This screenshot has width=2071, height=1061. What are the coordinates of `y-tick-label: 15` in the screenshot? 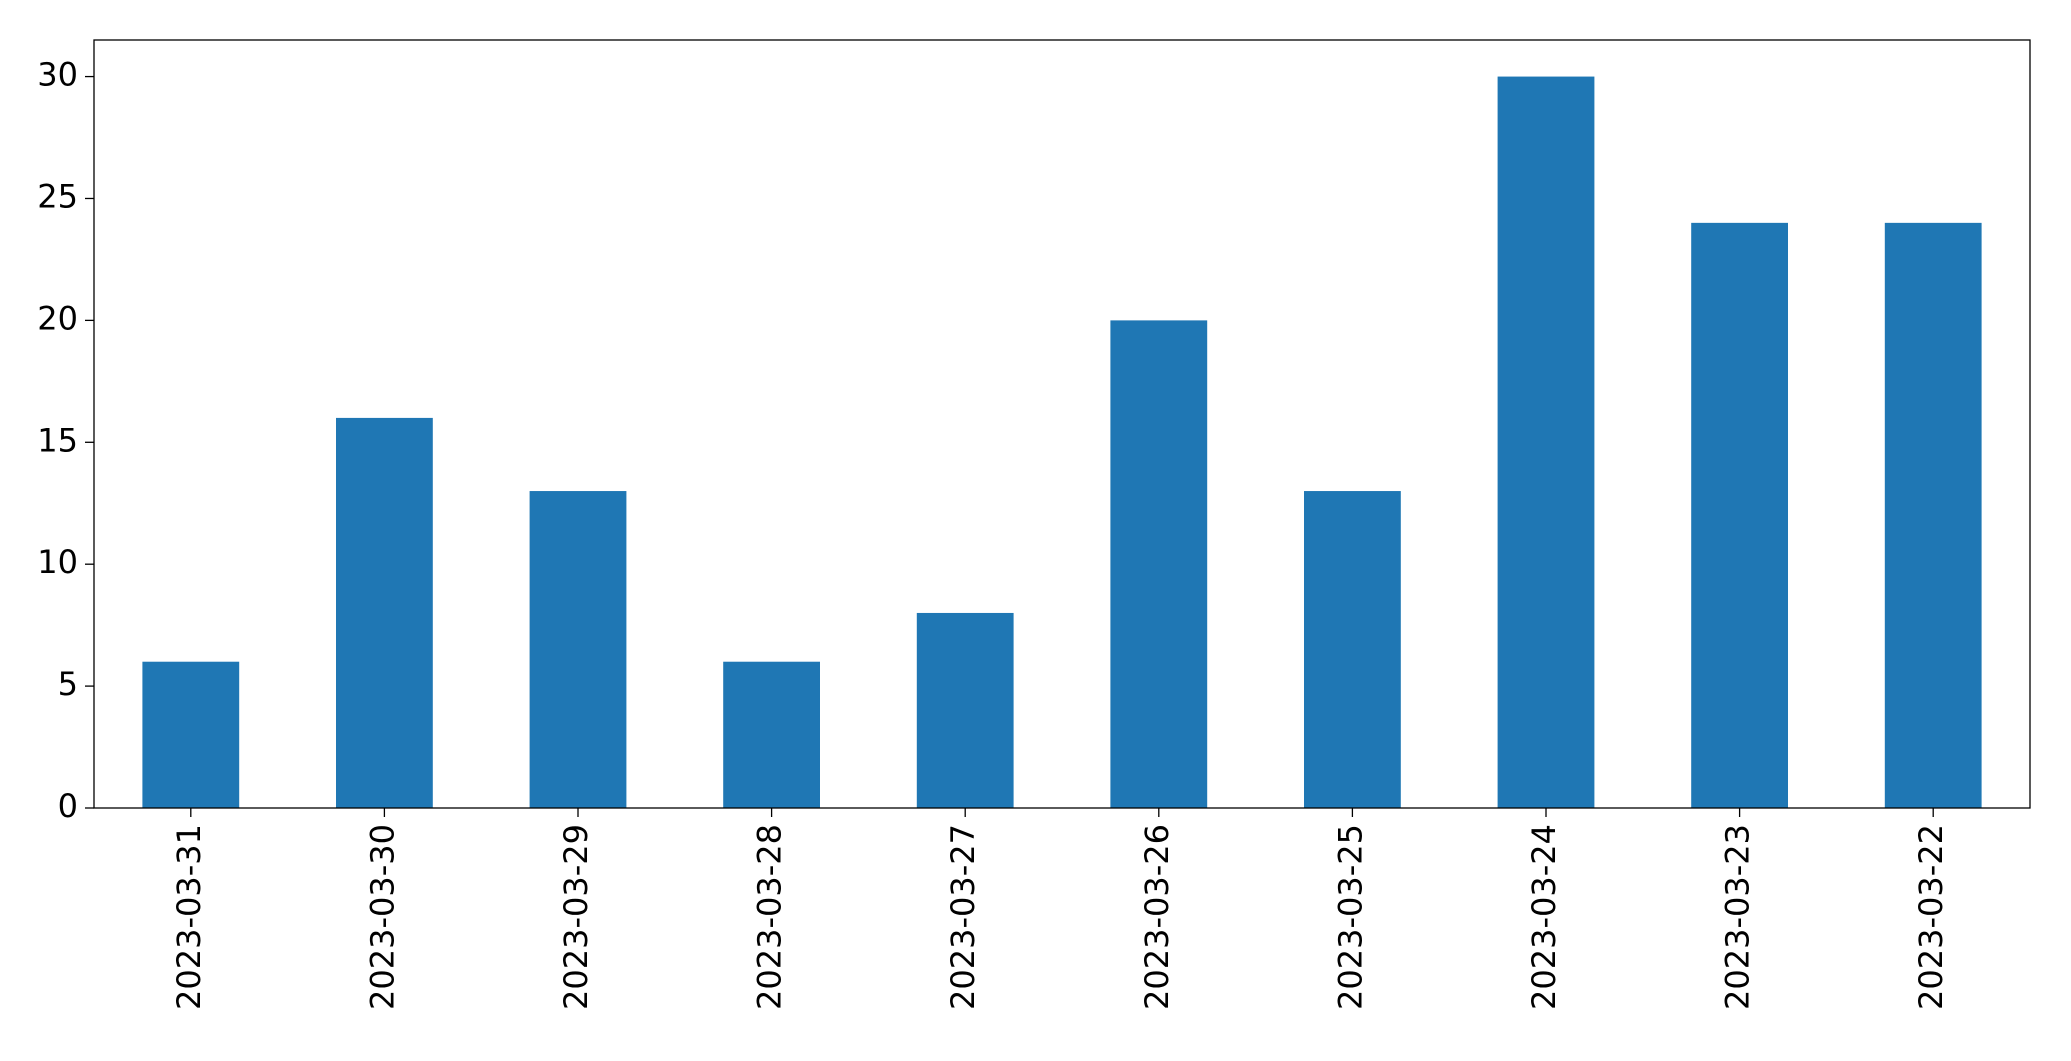 It's located at (57, 440).